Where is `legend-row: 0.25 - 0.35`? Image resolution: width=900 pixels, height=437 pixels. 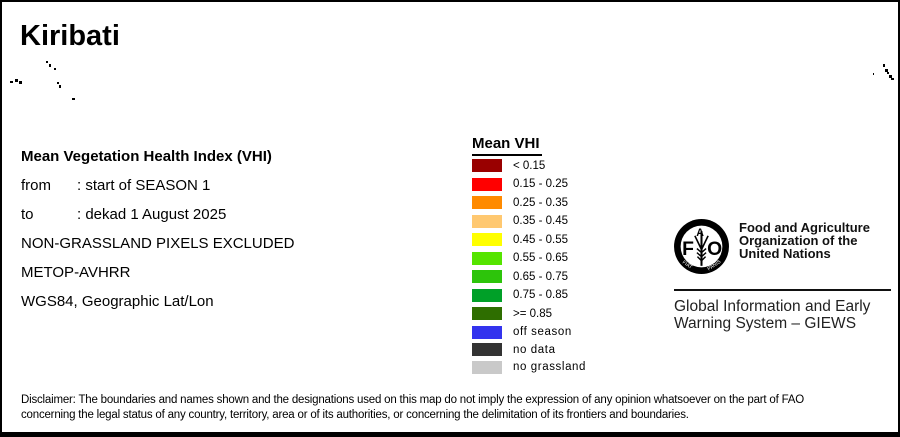
legend-row: 0.25 - 0.35 is located at coordinates (529, 202).